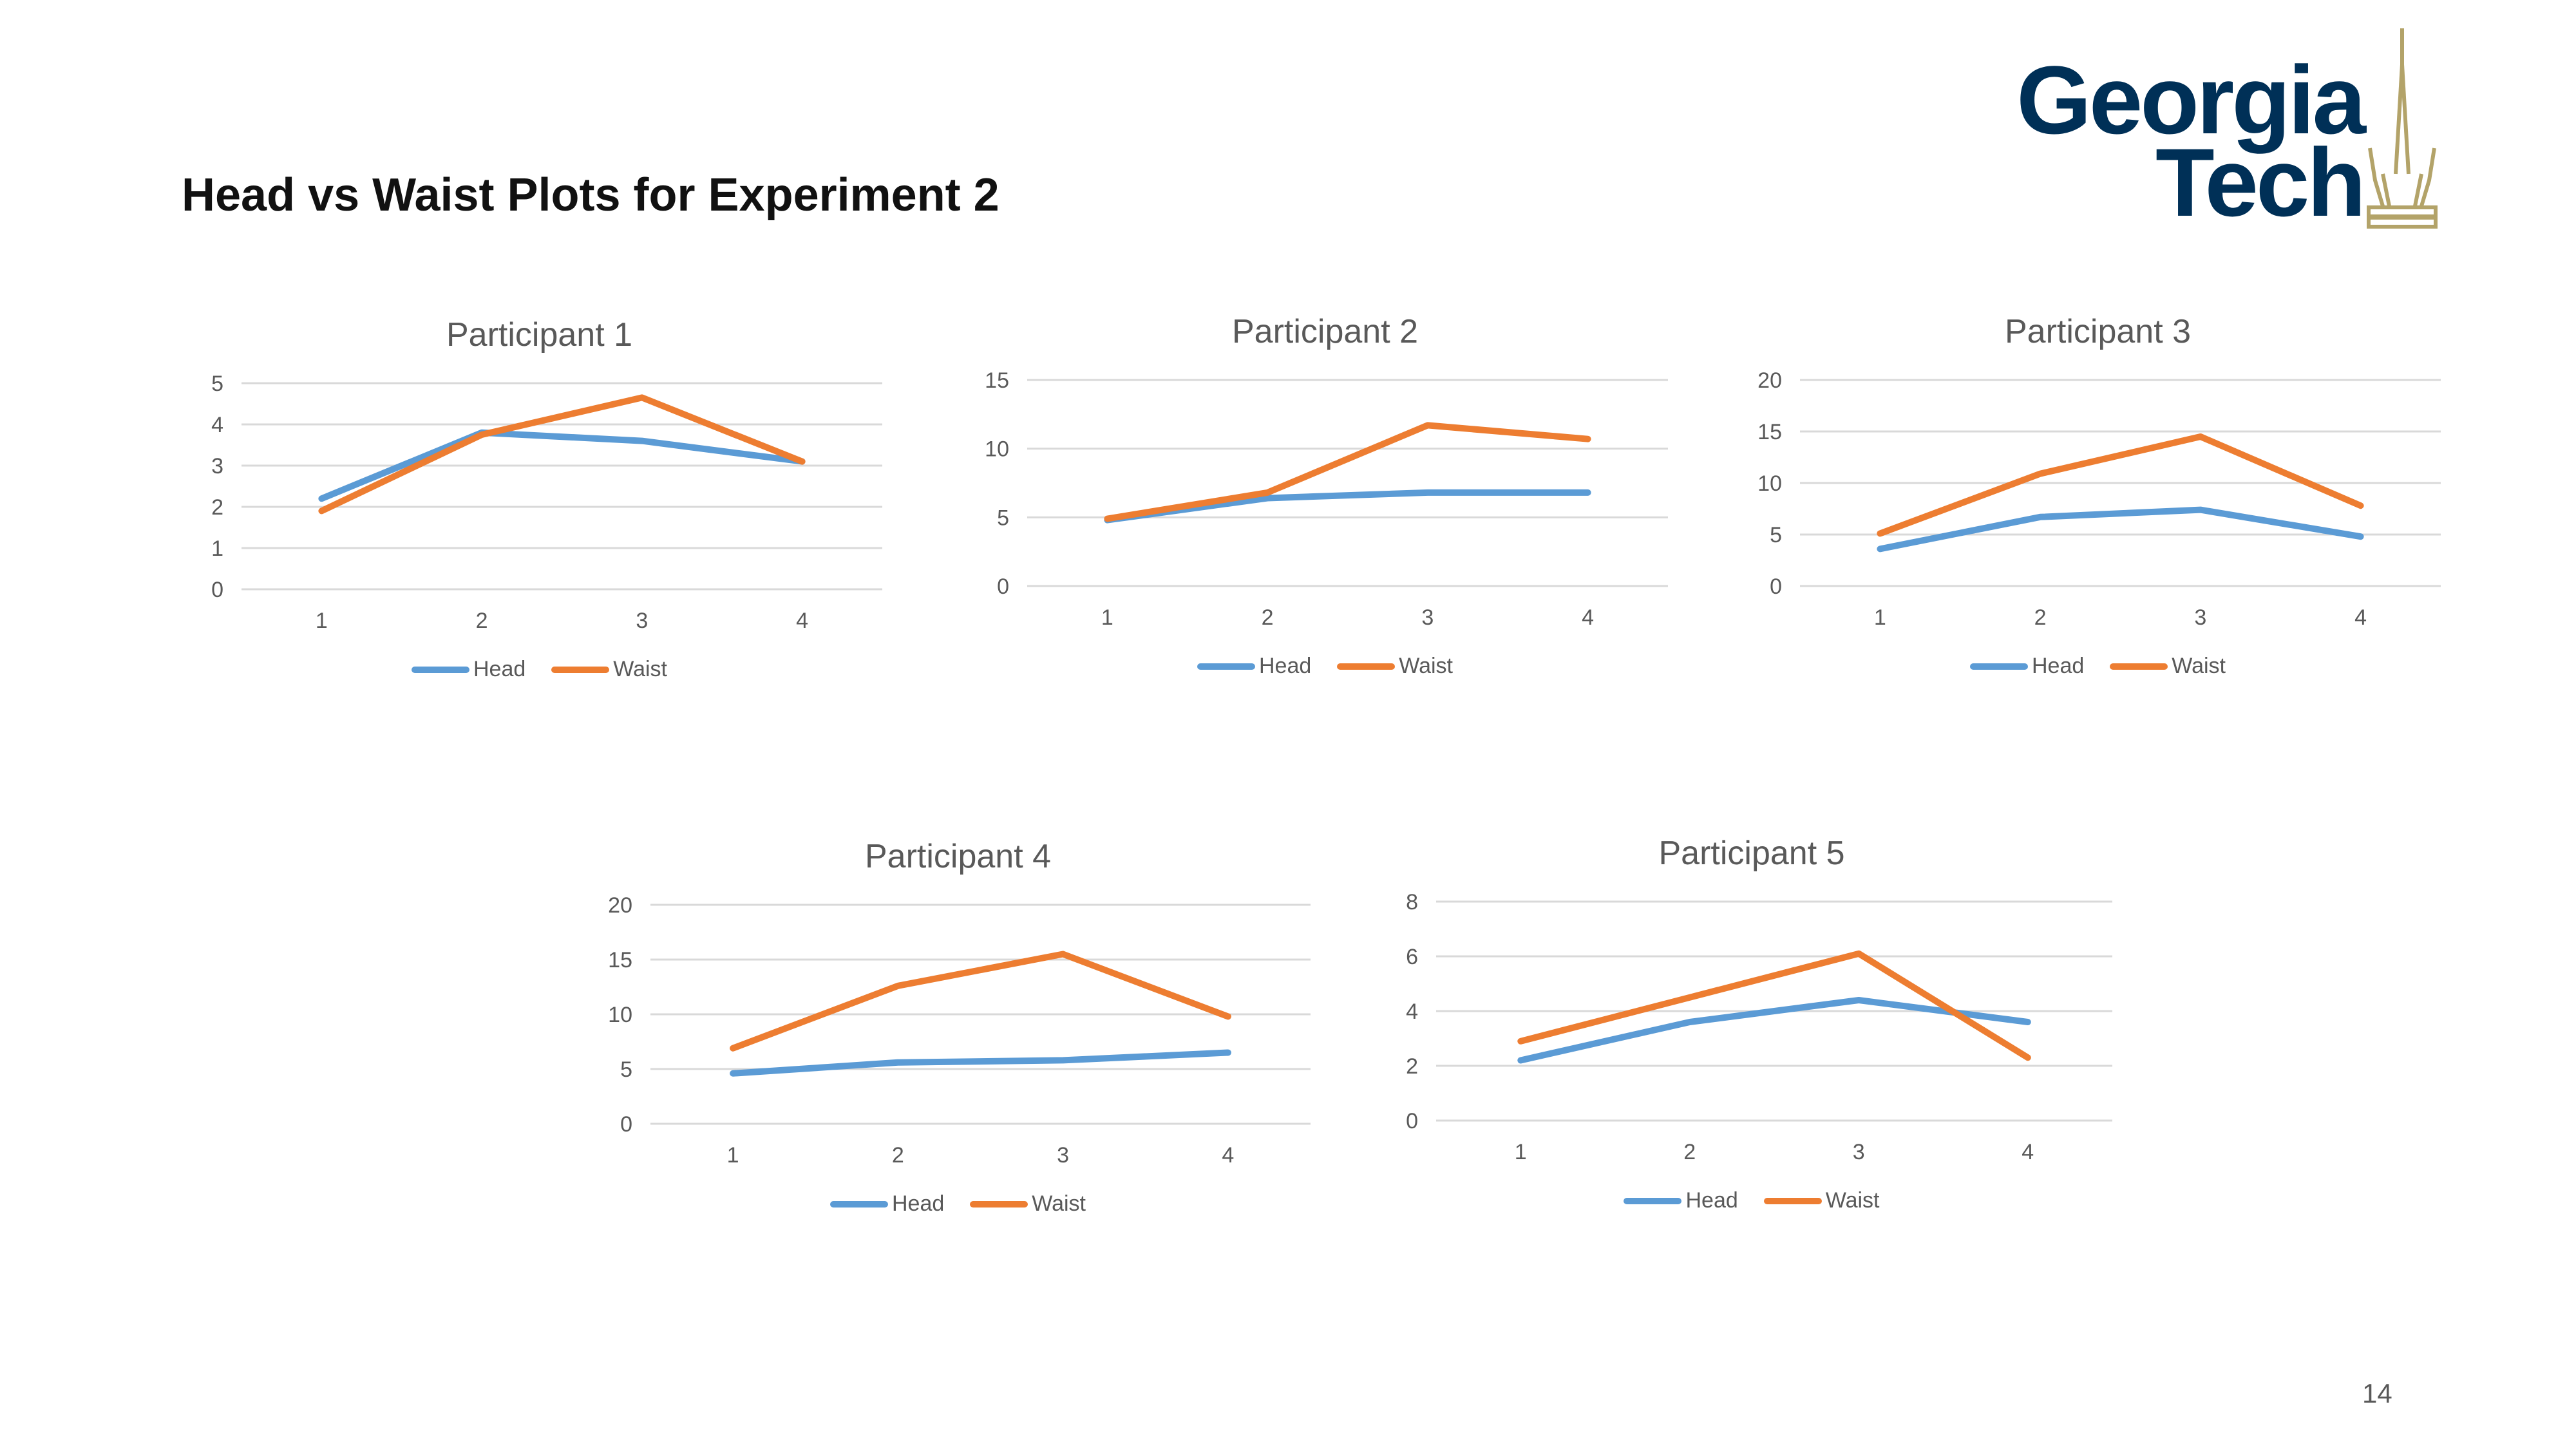 This screenshot has height=1449, width=2576. Describe the element at coordinates (2191, 100) in the screenshot. I see `logo-line-1: Georgia` at that location.